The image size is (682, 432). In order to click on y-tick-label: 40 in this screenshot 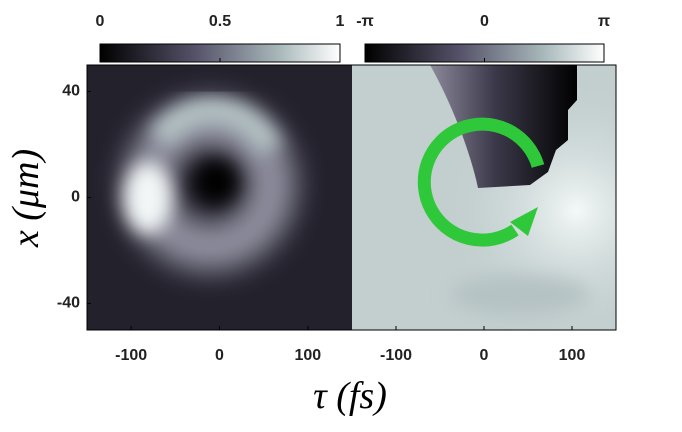, I will do `click(71, 91)`.